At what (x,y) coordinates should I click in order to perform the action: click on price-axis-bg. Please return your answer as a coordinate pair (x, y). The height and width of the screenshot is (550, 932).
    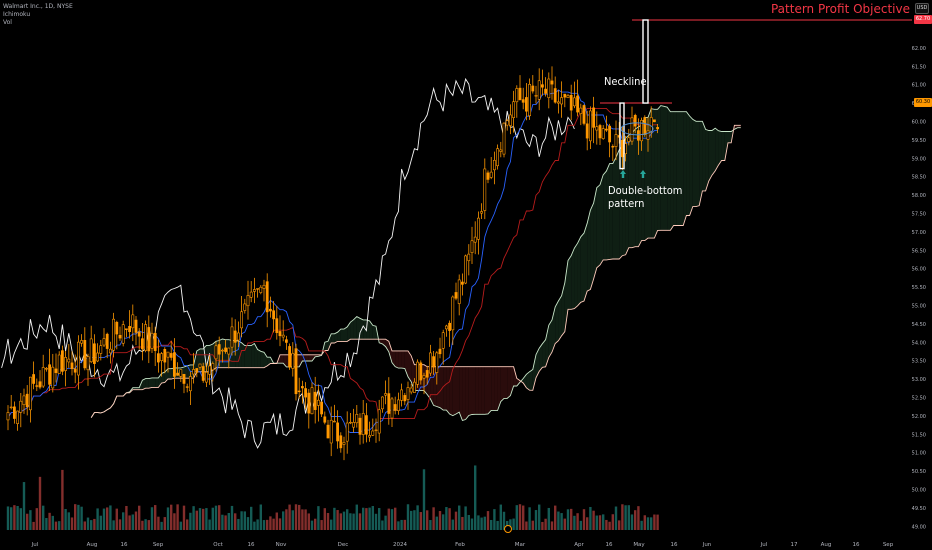
    Looking at the image, I should click on (922, 270).